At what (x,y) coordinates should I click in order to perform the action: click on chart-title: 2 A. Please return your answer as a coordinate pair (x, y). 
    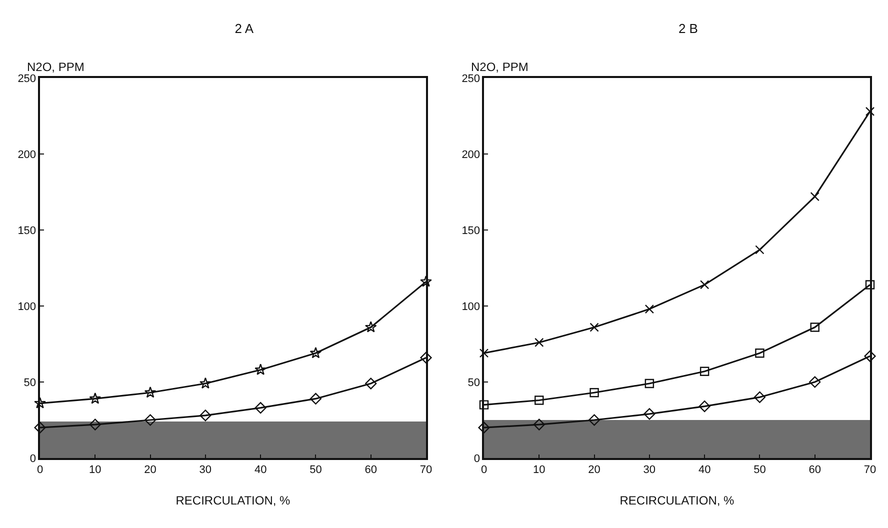
    Looking at the image, I should click on (244, 28).